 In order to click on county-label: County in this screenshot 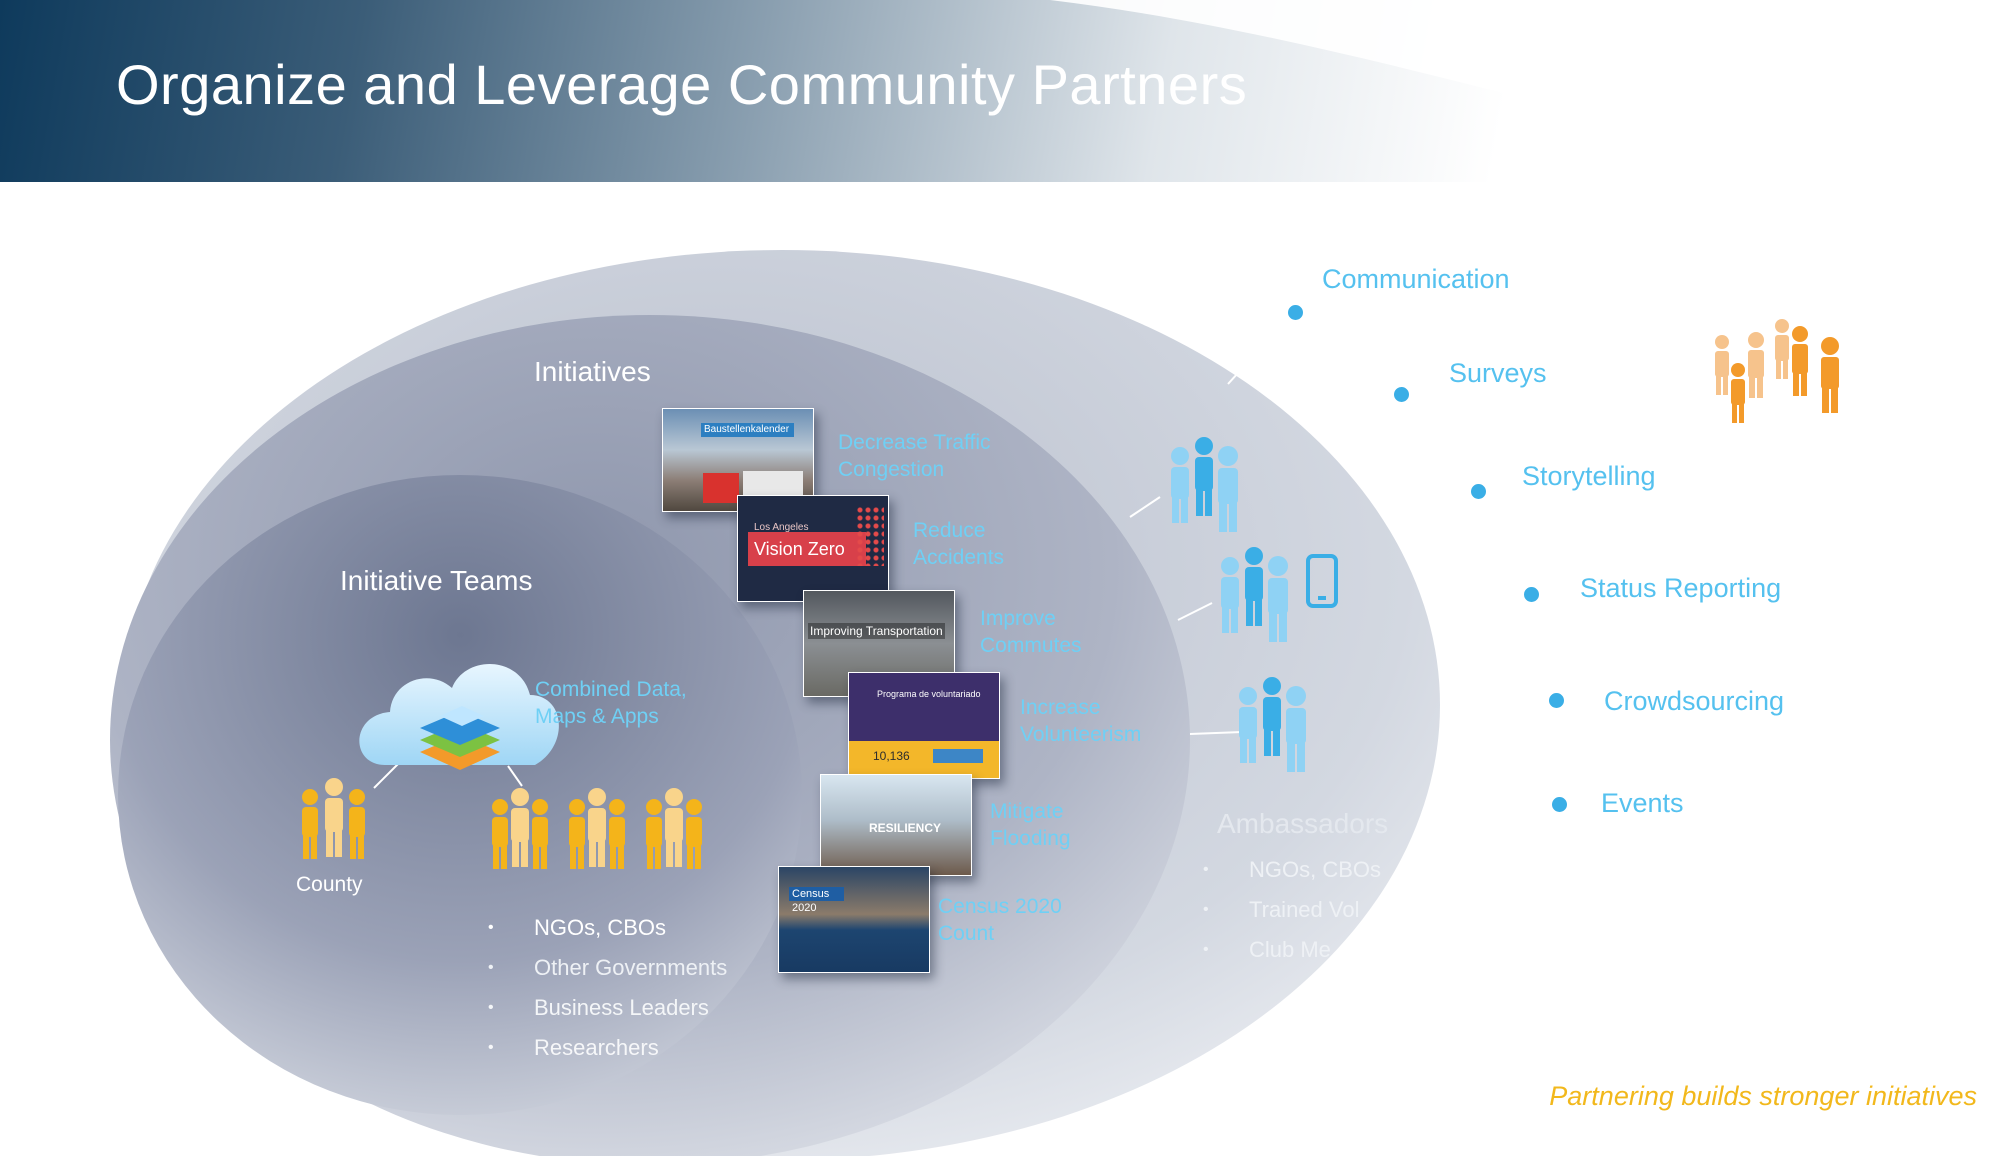, I will do `click(329, 884)`.